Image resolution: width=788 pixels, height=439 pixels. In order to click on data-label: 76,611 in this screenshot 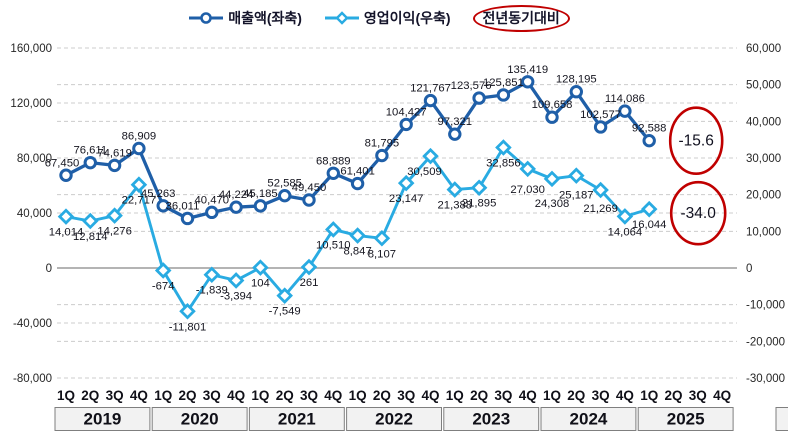, I will do `click(90, 151)`.